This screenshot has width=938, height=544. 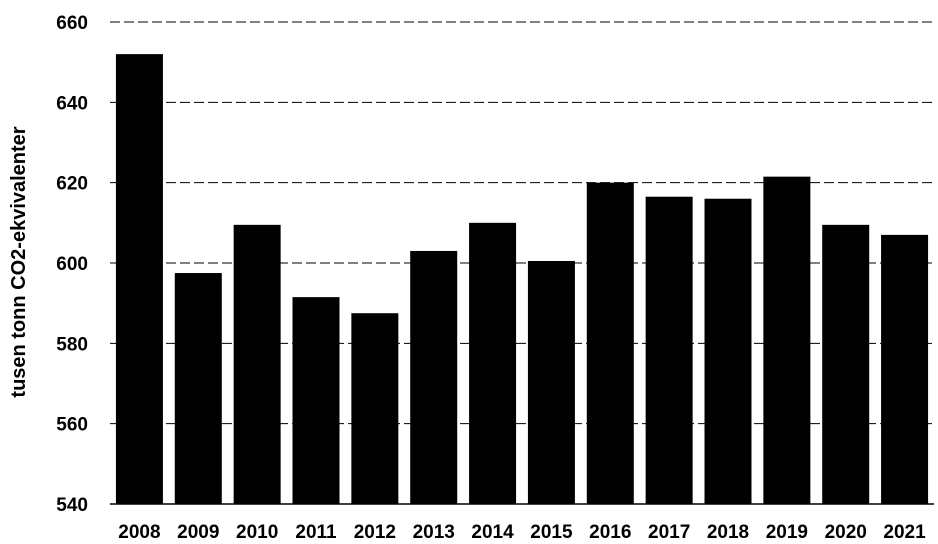 What do you see at coordinates (375, 408) in the screenshot?
I see `bar-2012` at bounding box center [375, 408].